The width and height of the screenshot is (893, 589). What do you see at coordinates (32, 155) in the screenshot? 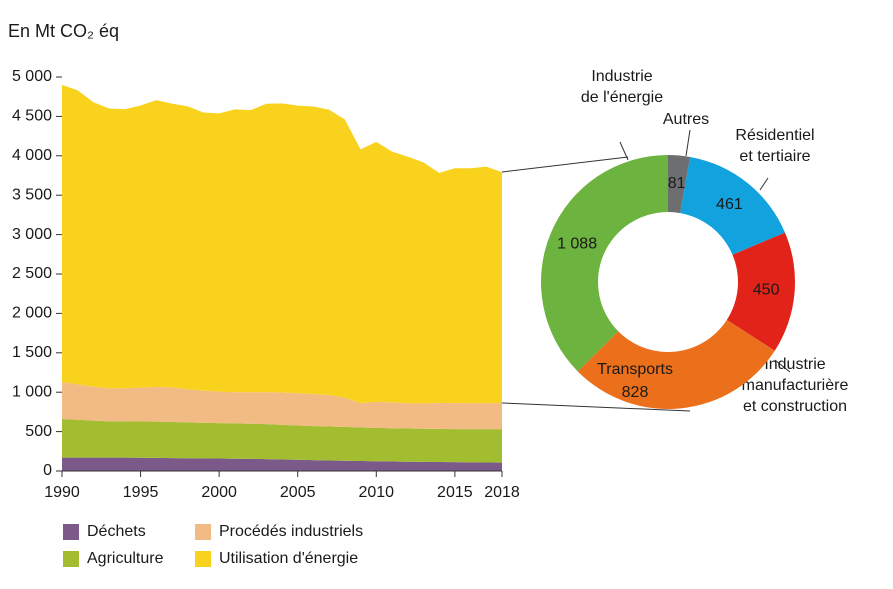
I see `y-tick-label: 4 000` at bounding box center [32, 155].